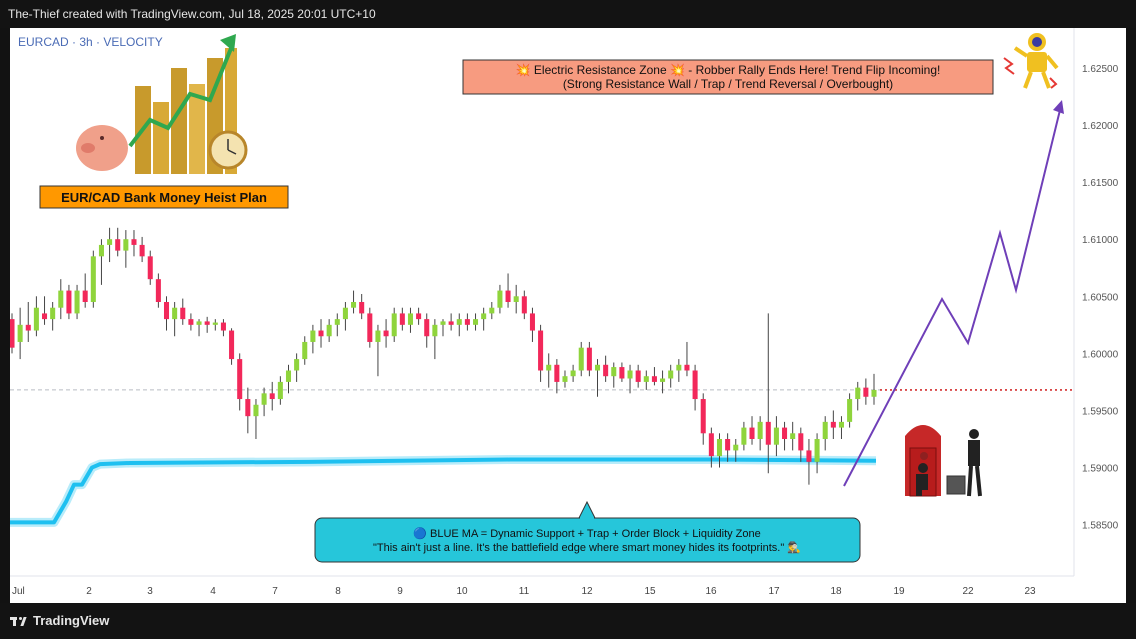 This screenshot has width=1136, height=639. What do you see at coordinates (1100, 126) in the screenshot?
I see `price-tick-label: 1.62000` at bounding box center [1100, 126].